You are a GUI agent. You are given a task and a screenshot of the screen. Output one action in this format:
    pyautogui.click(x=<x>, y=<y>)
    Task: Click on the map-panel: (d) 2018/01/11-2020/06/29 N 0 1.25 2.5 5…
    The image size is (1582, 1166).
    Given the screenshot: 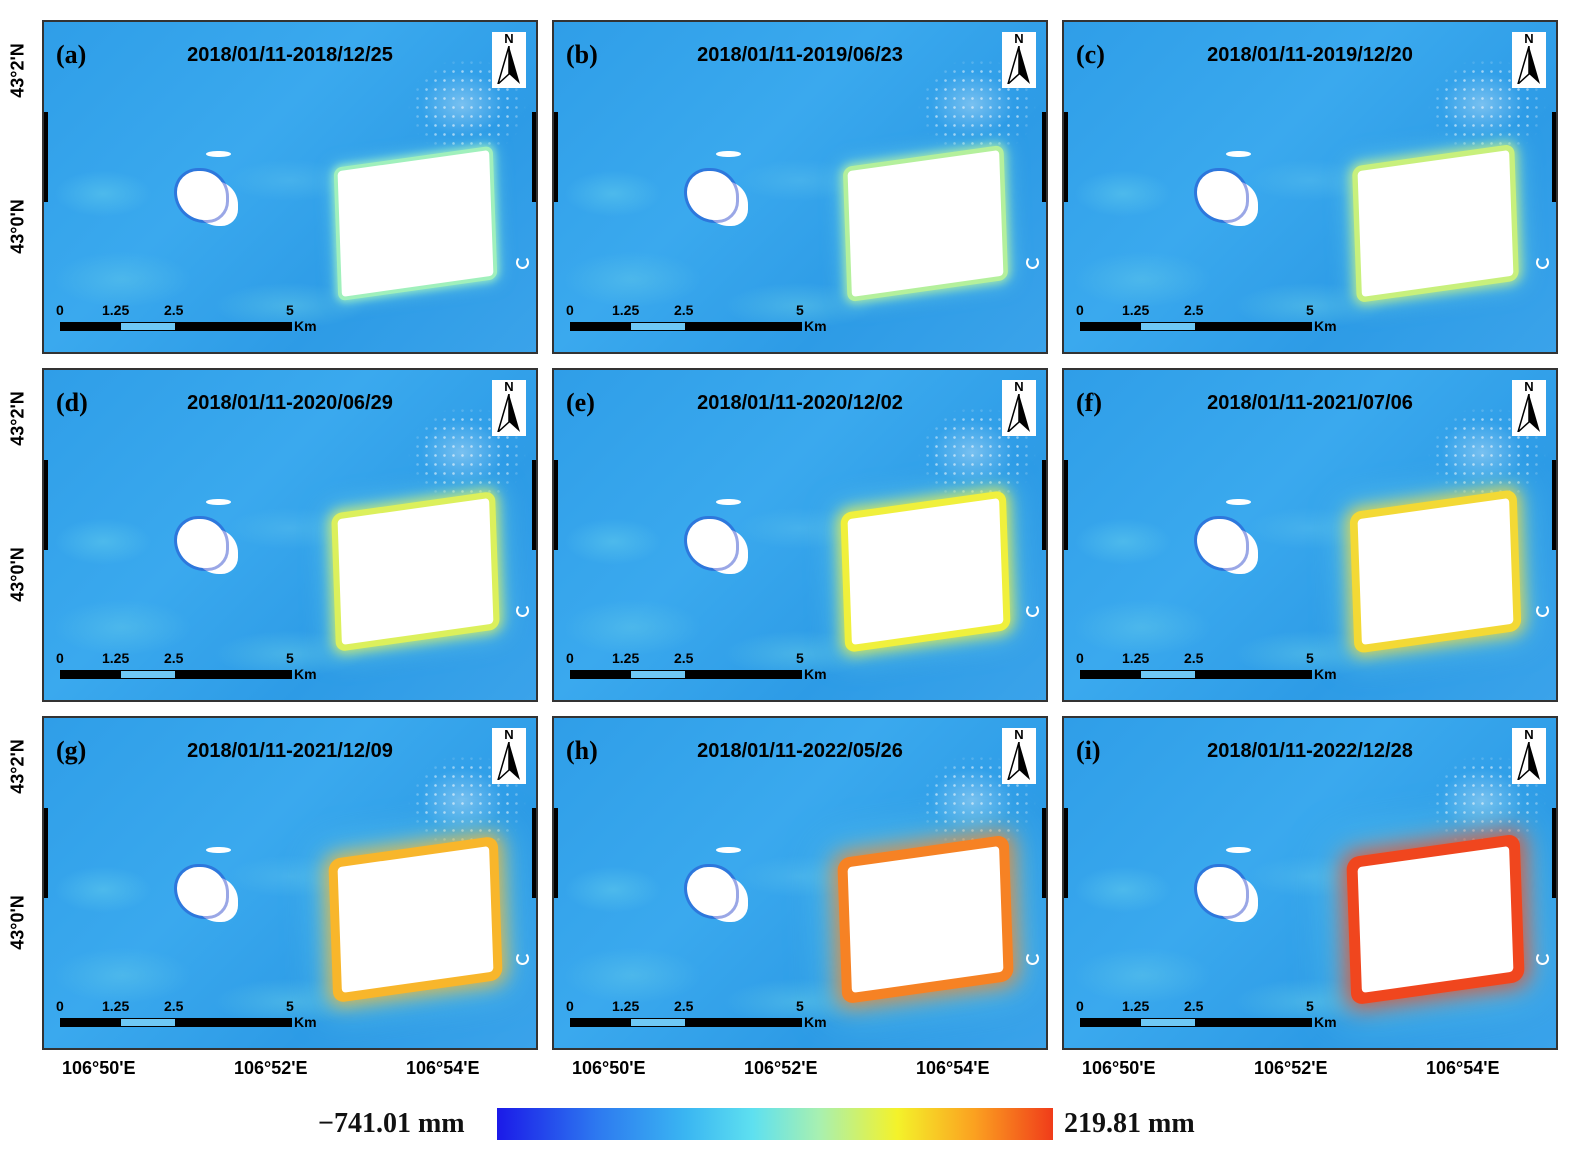 What is the action you would take?
    pyautogui.click(x=290, y=535)
    